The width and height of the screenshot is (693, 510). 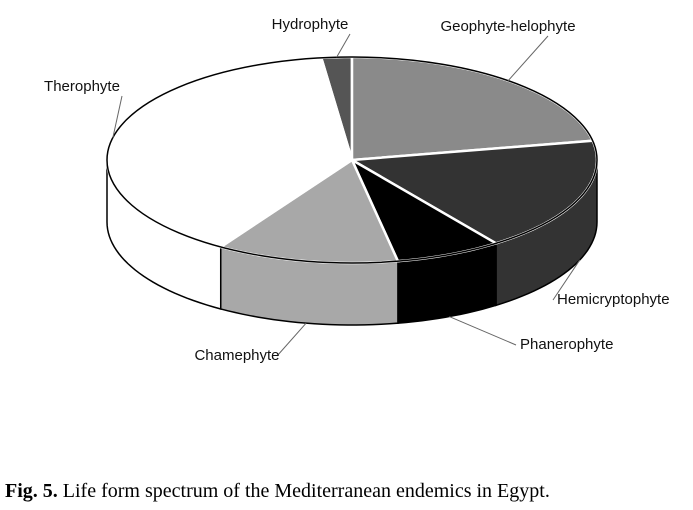 What do you see at coordinates (310, 24) in the screenshot?
I see `slice-label: Hydrophyte` at bounding box center [310, 24].